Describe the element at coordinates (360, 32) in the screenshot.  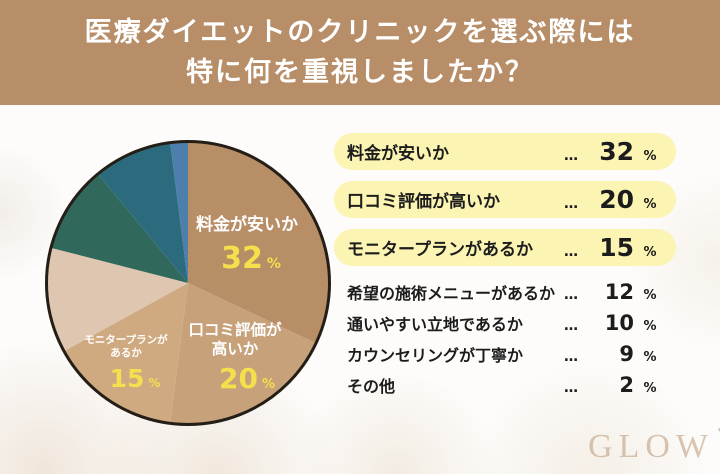
I see `page-title-line1: 医療ダイエットのクリニックを選ぶ際には` at that location.